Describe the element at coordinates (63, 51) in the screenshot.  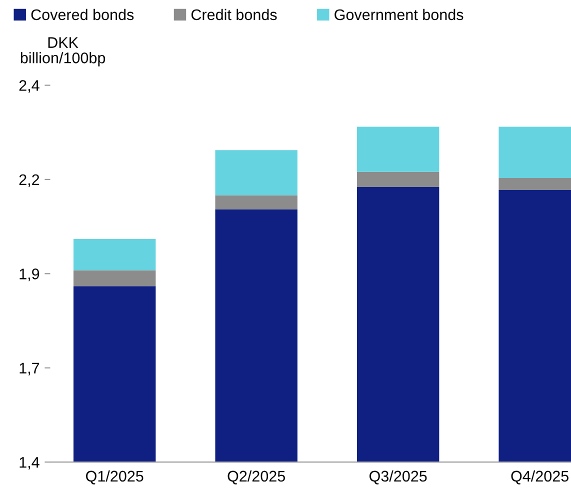
I see `y-axis-title: DKK billion/100bp` at that location.